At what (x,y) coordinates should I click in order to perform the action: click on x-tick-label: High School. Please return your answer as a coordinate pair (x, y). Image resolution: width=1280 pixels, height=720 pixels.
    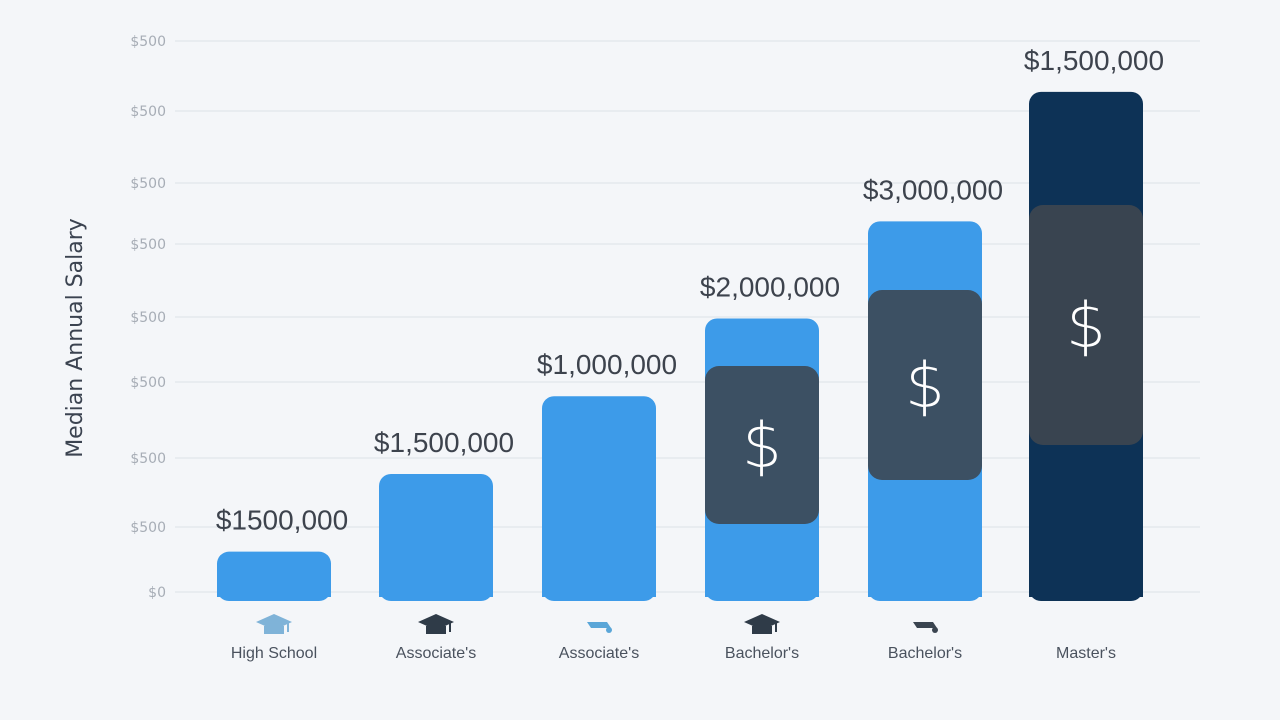
    Looking at the image, I should click on (274, 653).